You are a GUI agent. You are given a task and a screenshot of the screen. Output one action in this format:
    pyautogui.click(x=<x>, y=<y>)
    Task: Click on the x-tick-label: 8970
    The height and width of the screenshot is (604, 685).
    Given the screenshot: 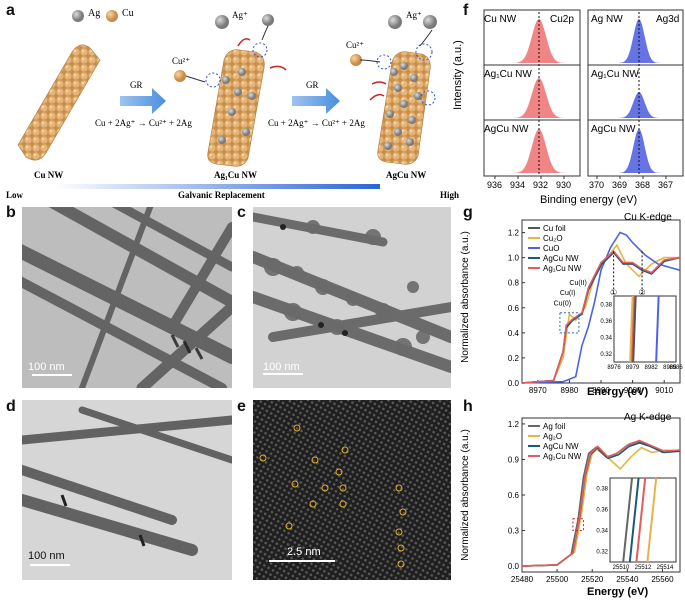 What is the action you would take?
    pyautogui.click(x=538, y=390)
    